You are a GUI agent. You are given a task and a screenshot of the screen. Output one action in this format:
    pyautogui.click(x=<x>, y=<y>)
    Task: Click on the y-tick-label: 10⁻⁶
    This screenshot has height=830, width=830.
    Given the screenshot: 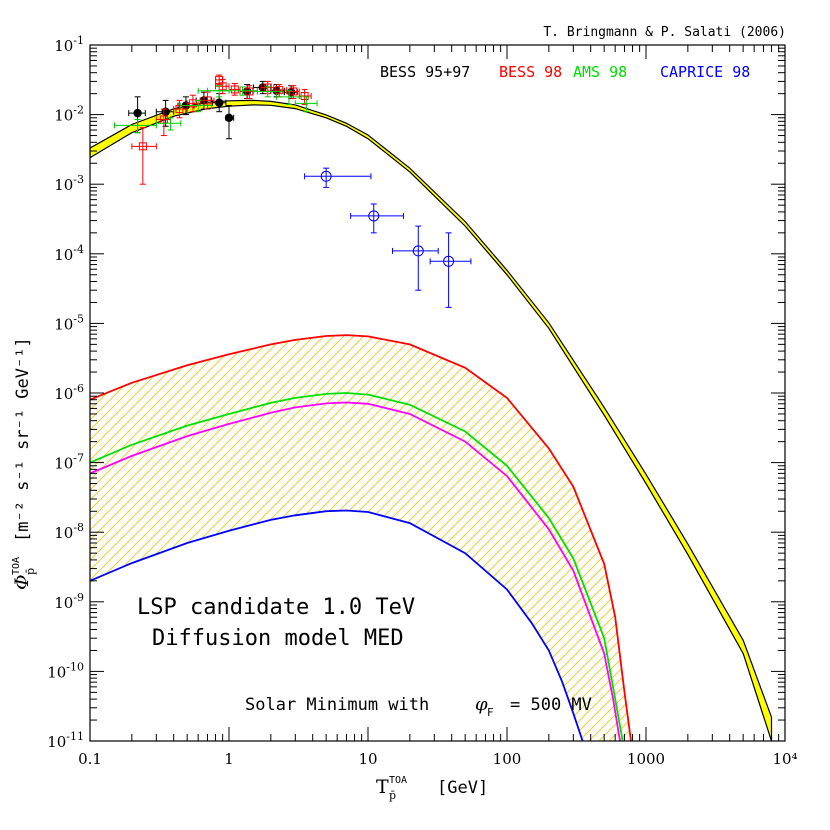 What is the action you would take?
    pyautogui.click(x=69, y=392)
    